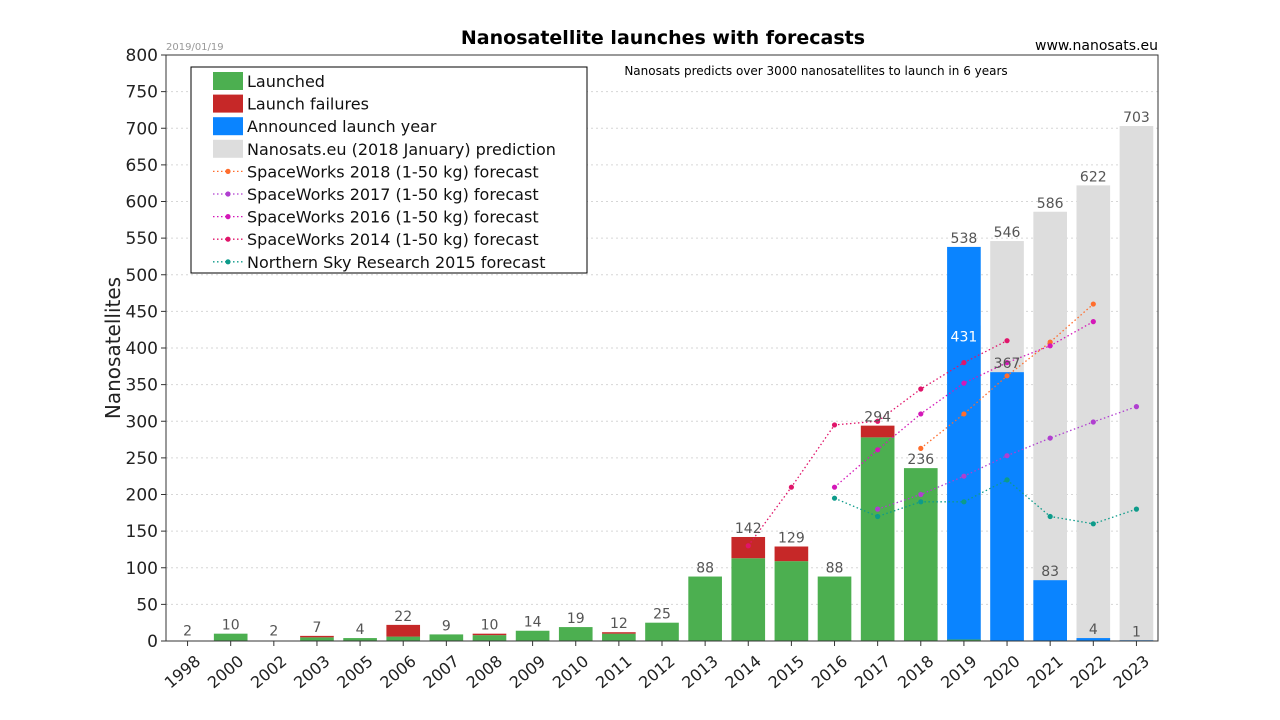  Describe the element at coordinates (376, 239) in the screenshot. I see `legend-item-spaceworks-2014-1-50-kg-forecast: SpaceWorks 2014 (1-50 kg) forecast` at that location.